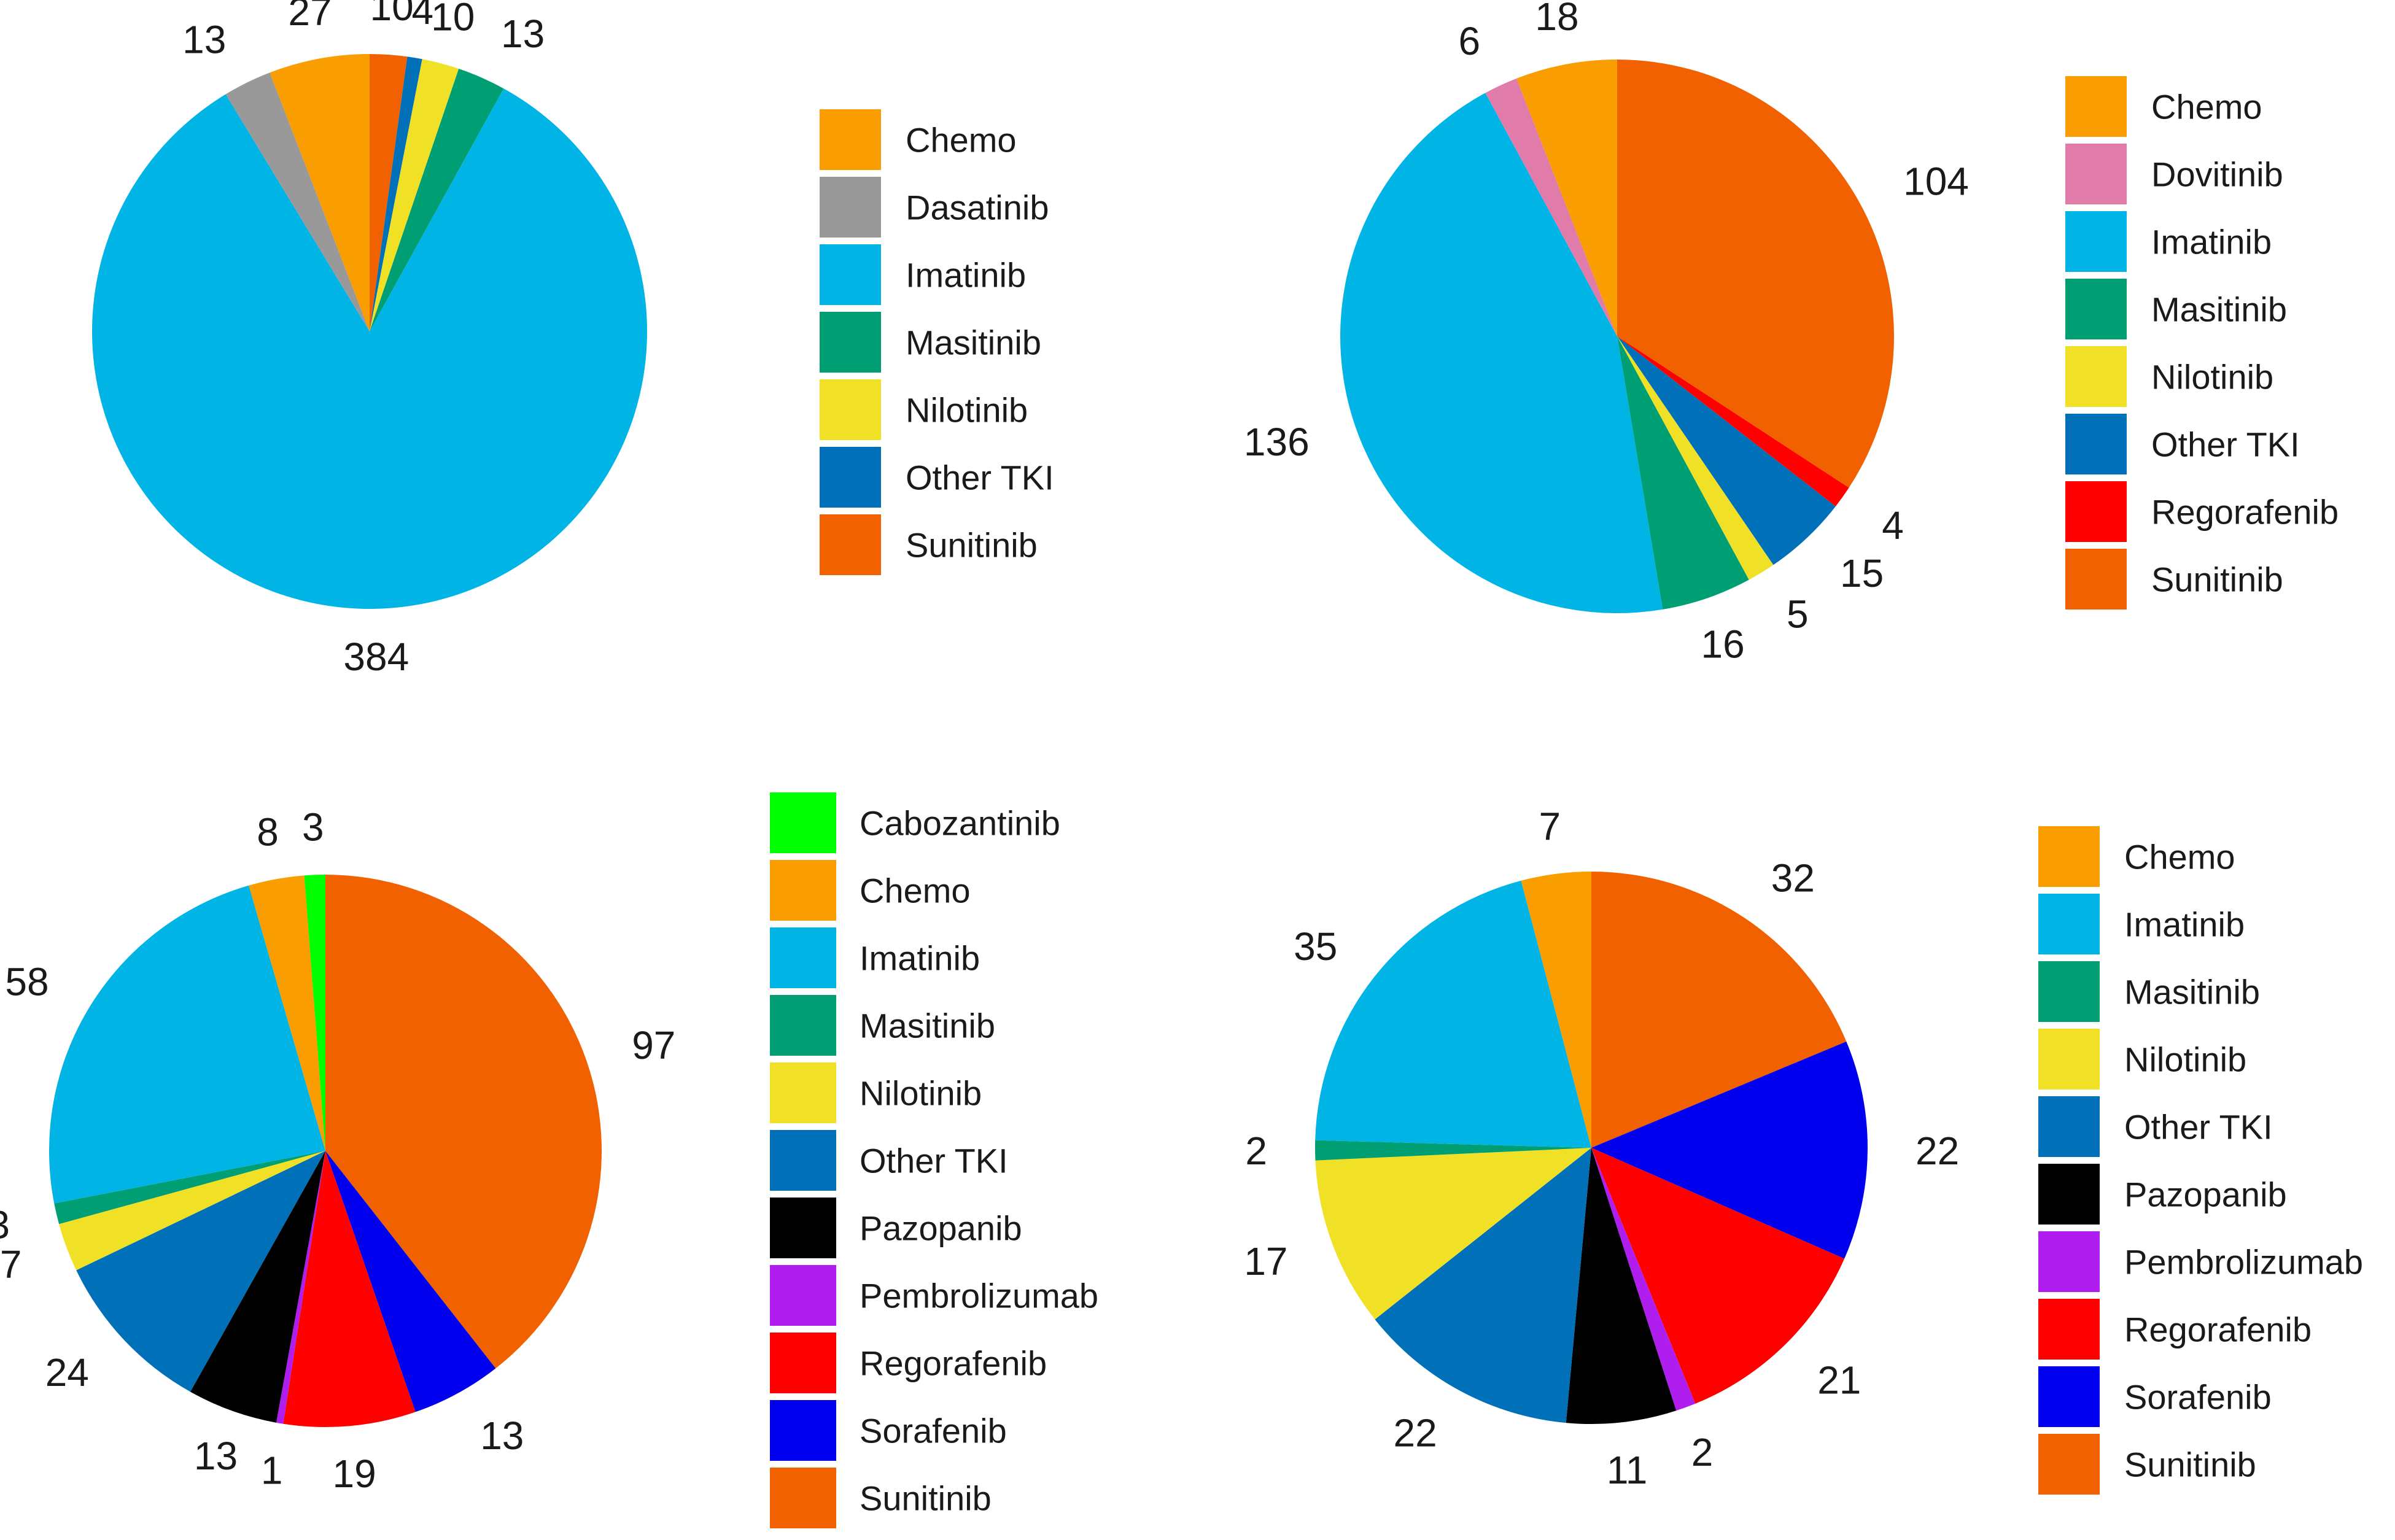 This screenshot has height=1540, width=2395. I want to click on slice-label-nilotinib: 7, so click(10, 1264).